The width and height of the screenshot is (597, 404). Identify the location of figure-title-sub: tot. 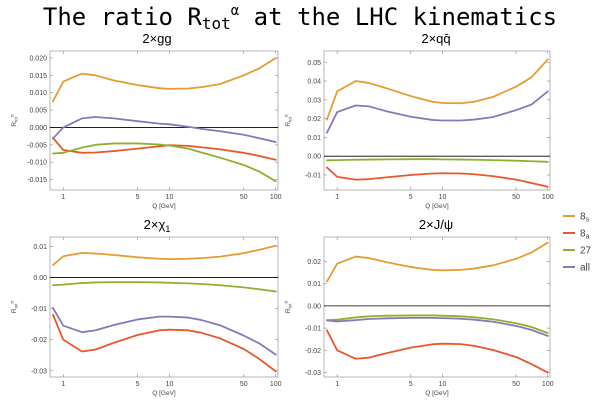
(216, 23).